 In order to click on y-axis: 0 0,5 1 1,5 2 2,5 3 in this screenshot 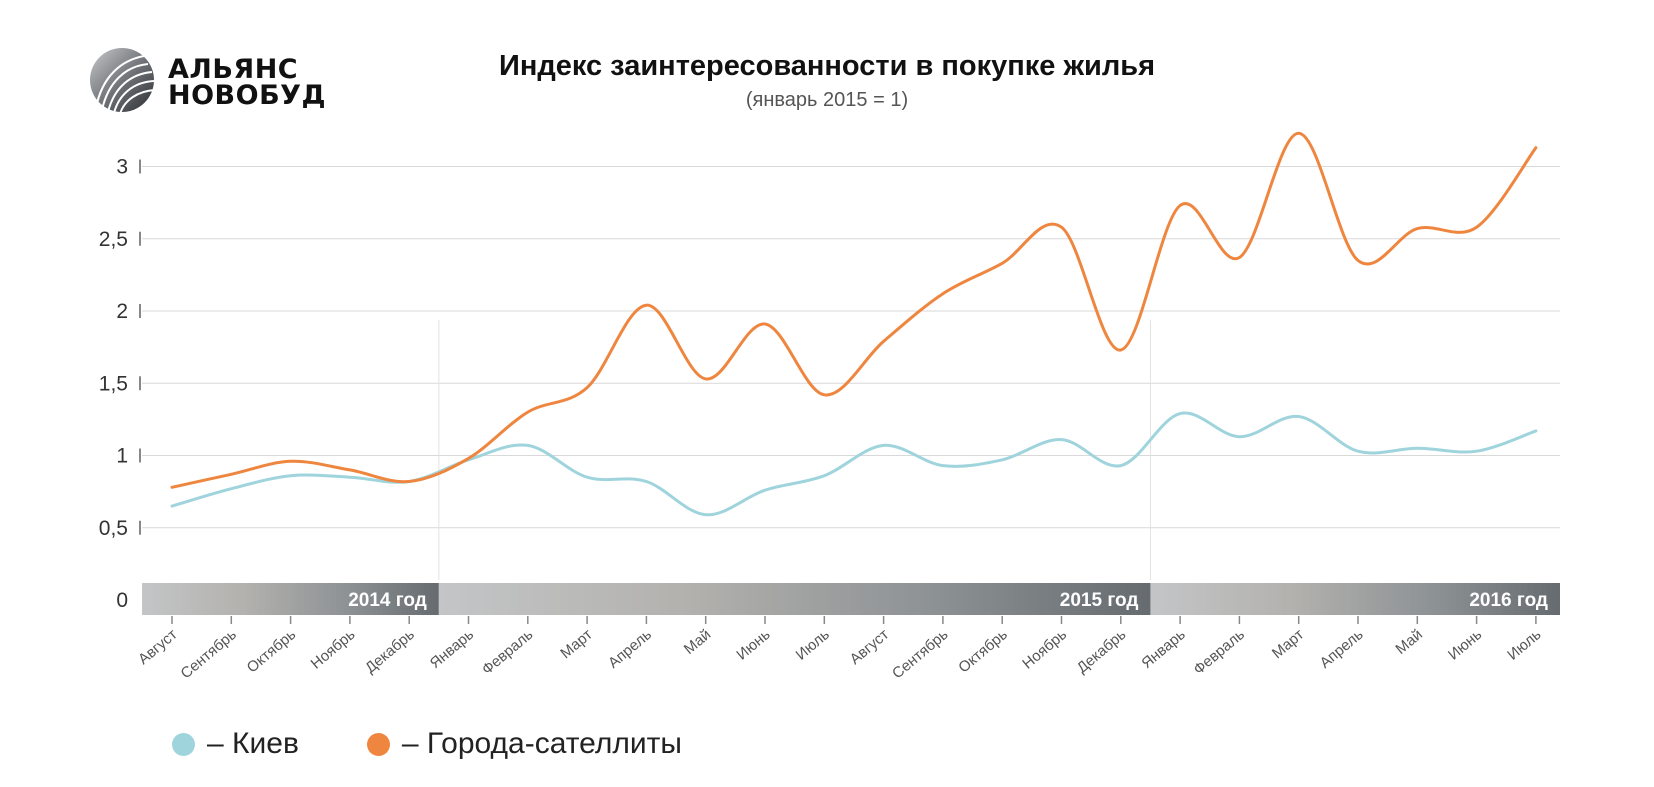, I will do `click(119, 384)`.